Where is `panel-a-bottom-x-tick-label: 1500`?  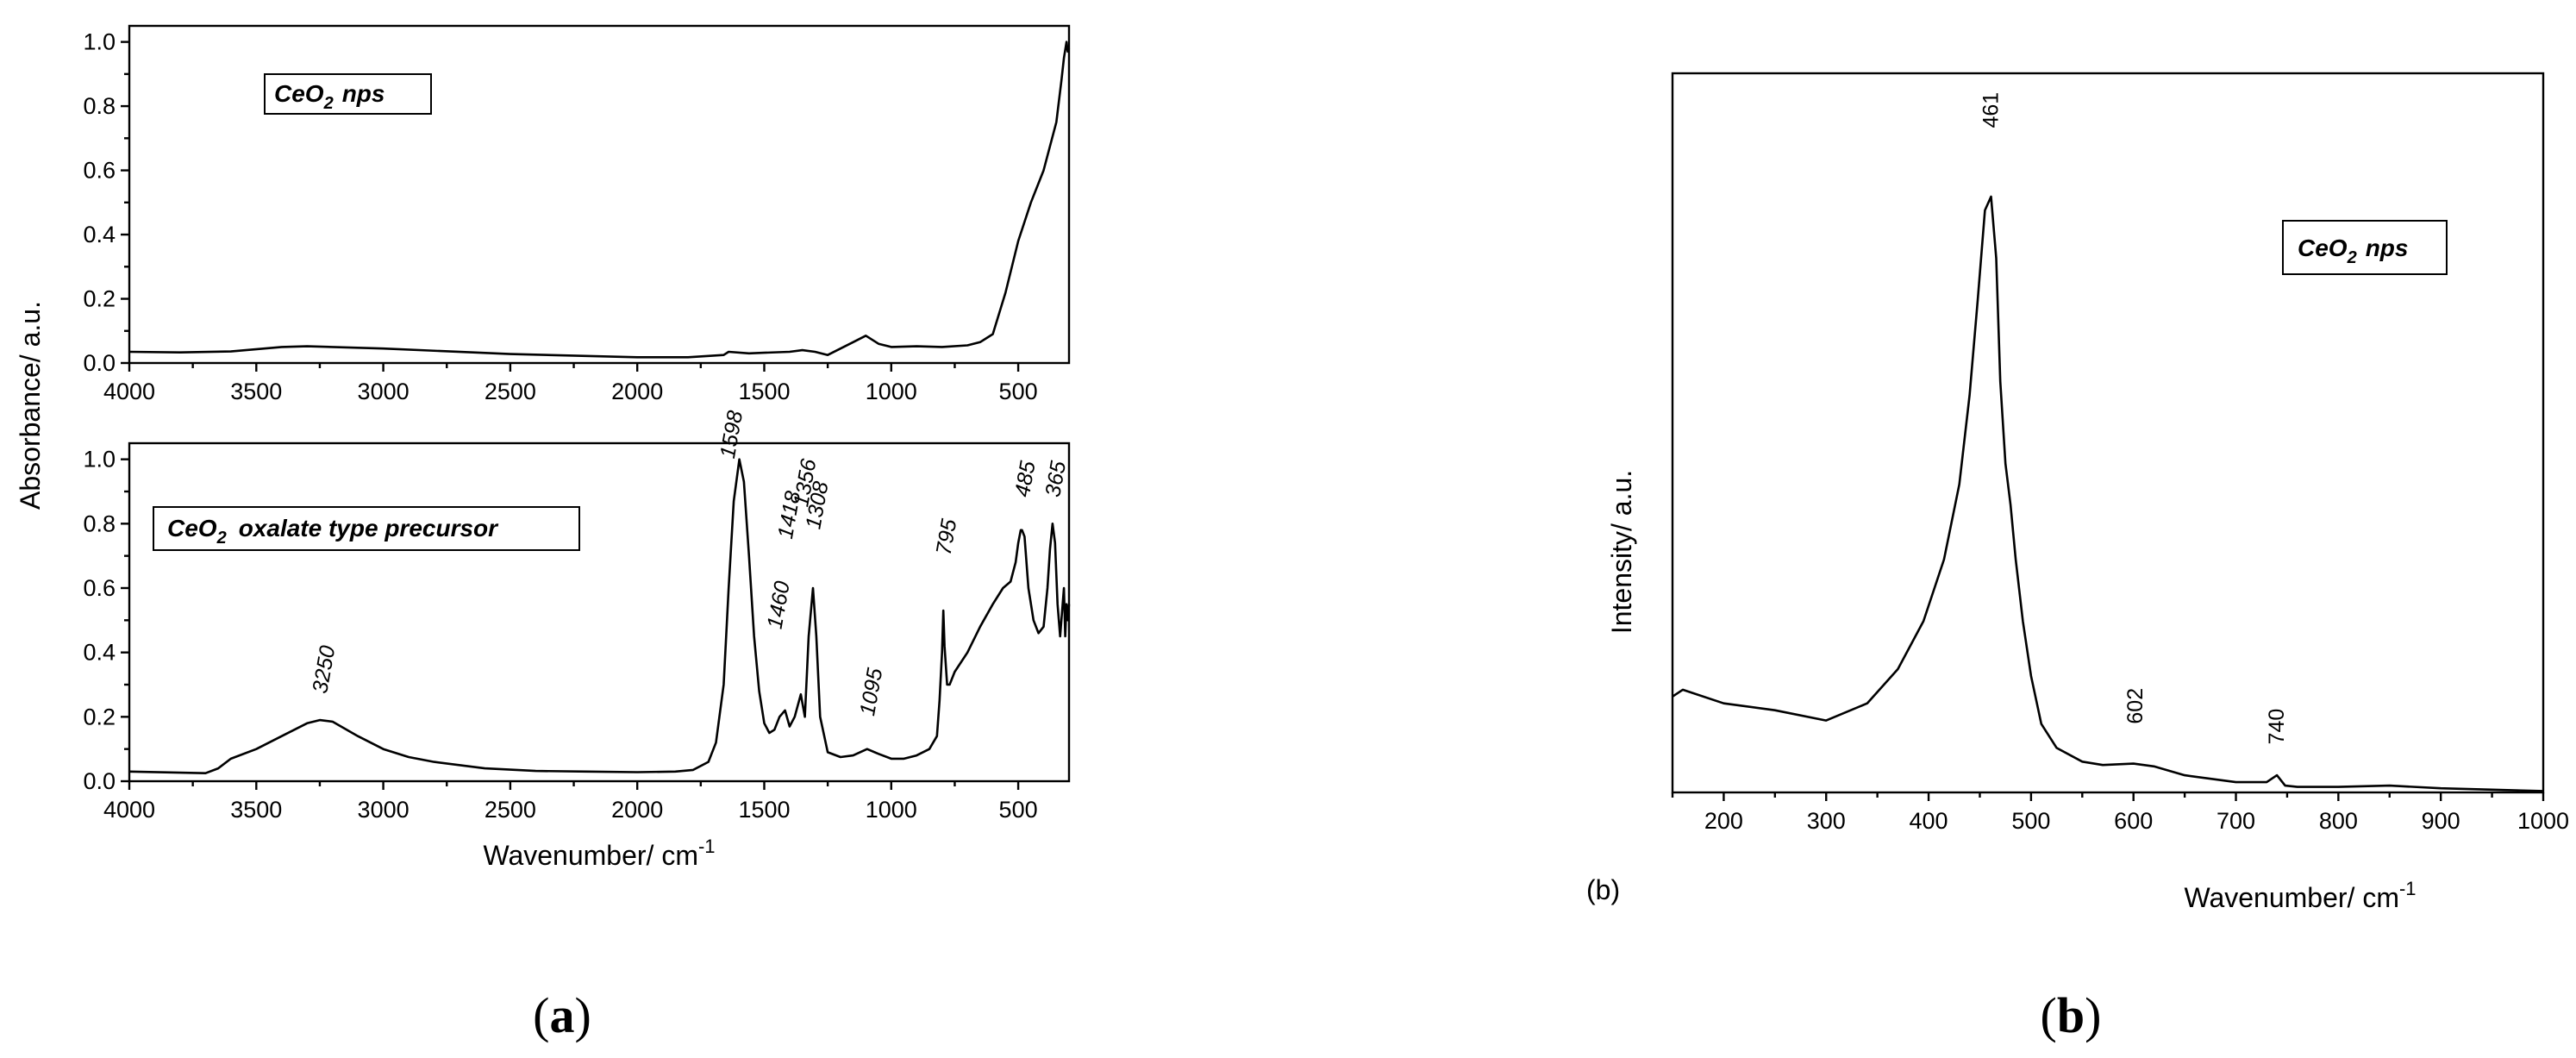 panel-a-bottom-x-tick-label: 1500 is located at coordinates (764, 810).